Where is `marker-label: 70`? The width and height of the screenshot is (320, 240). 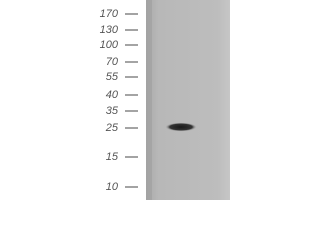 marker-label: 70 is located at coordinates (112, 62).